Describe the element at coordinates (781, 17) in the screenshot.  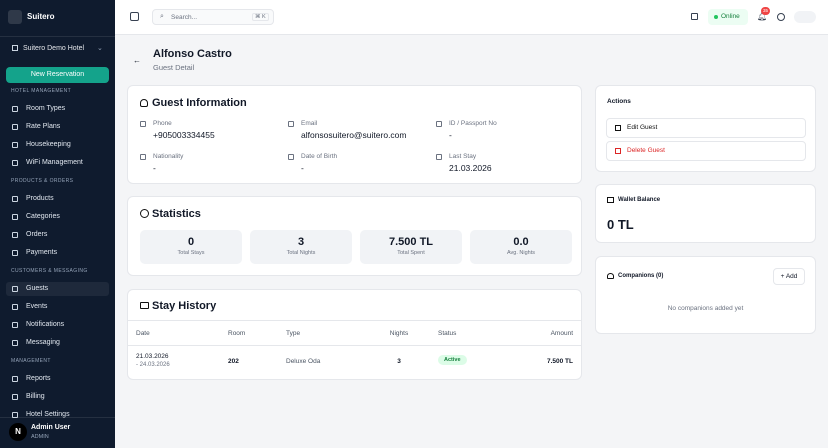
I see `language-icon` at that location.